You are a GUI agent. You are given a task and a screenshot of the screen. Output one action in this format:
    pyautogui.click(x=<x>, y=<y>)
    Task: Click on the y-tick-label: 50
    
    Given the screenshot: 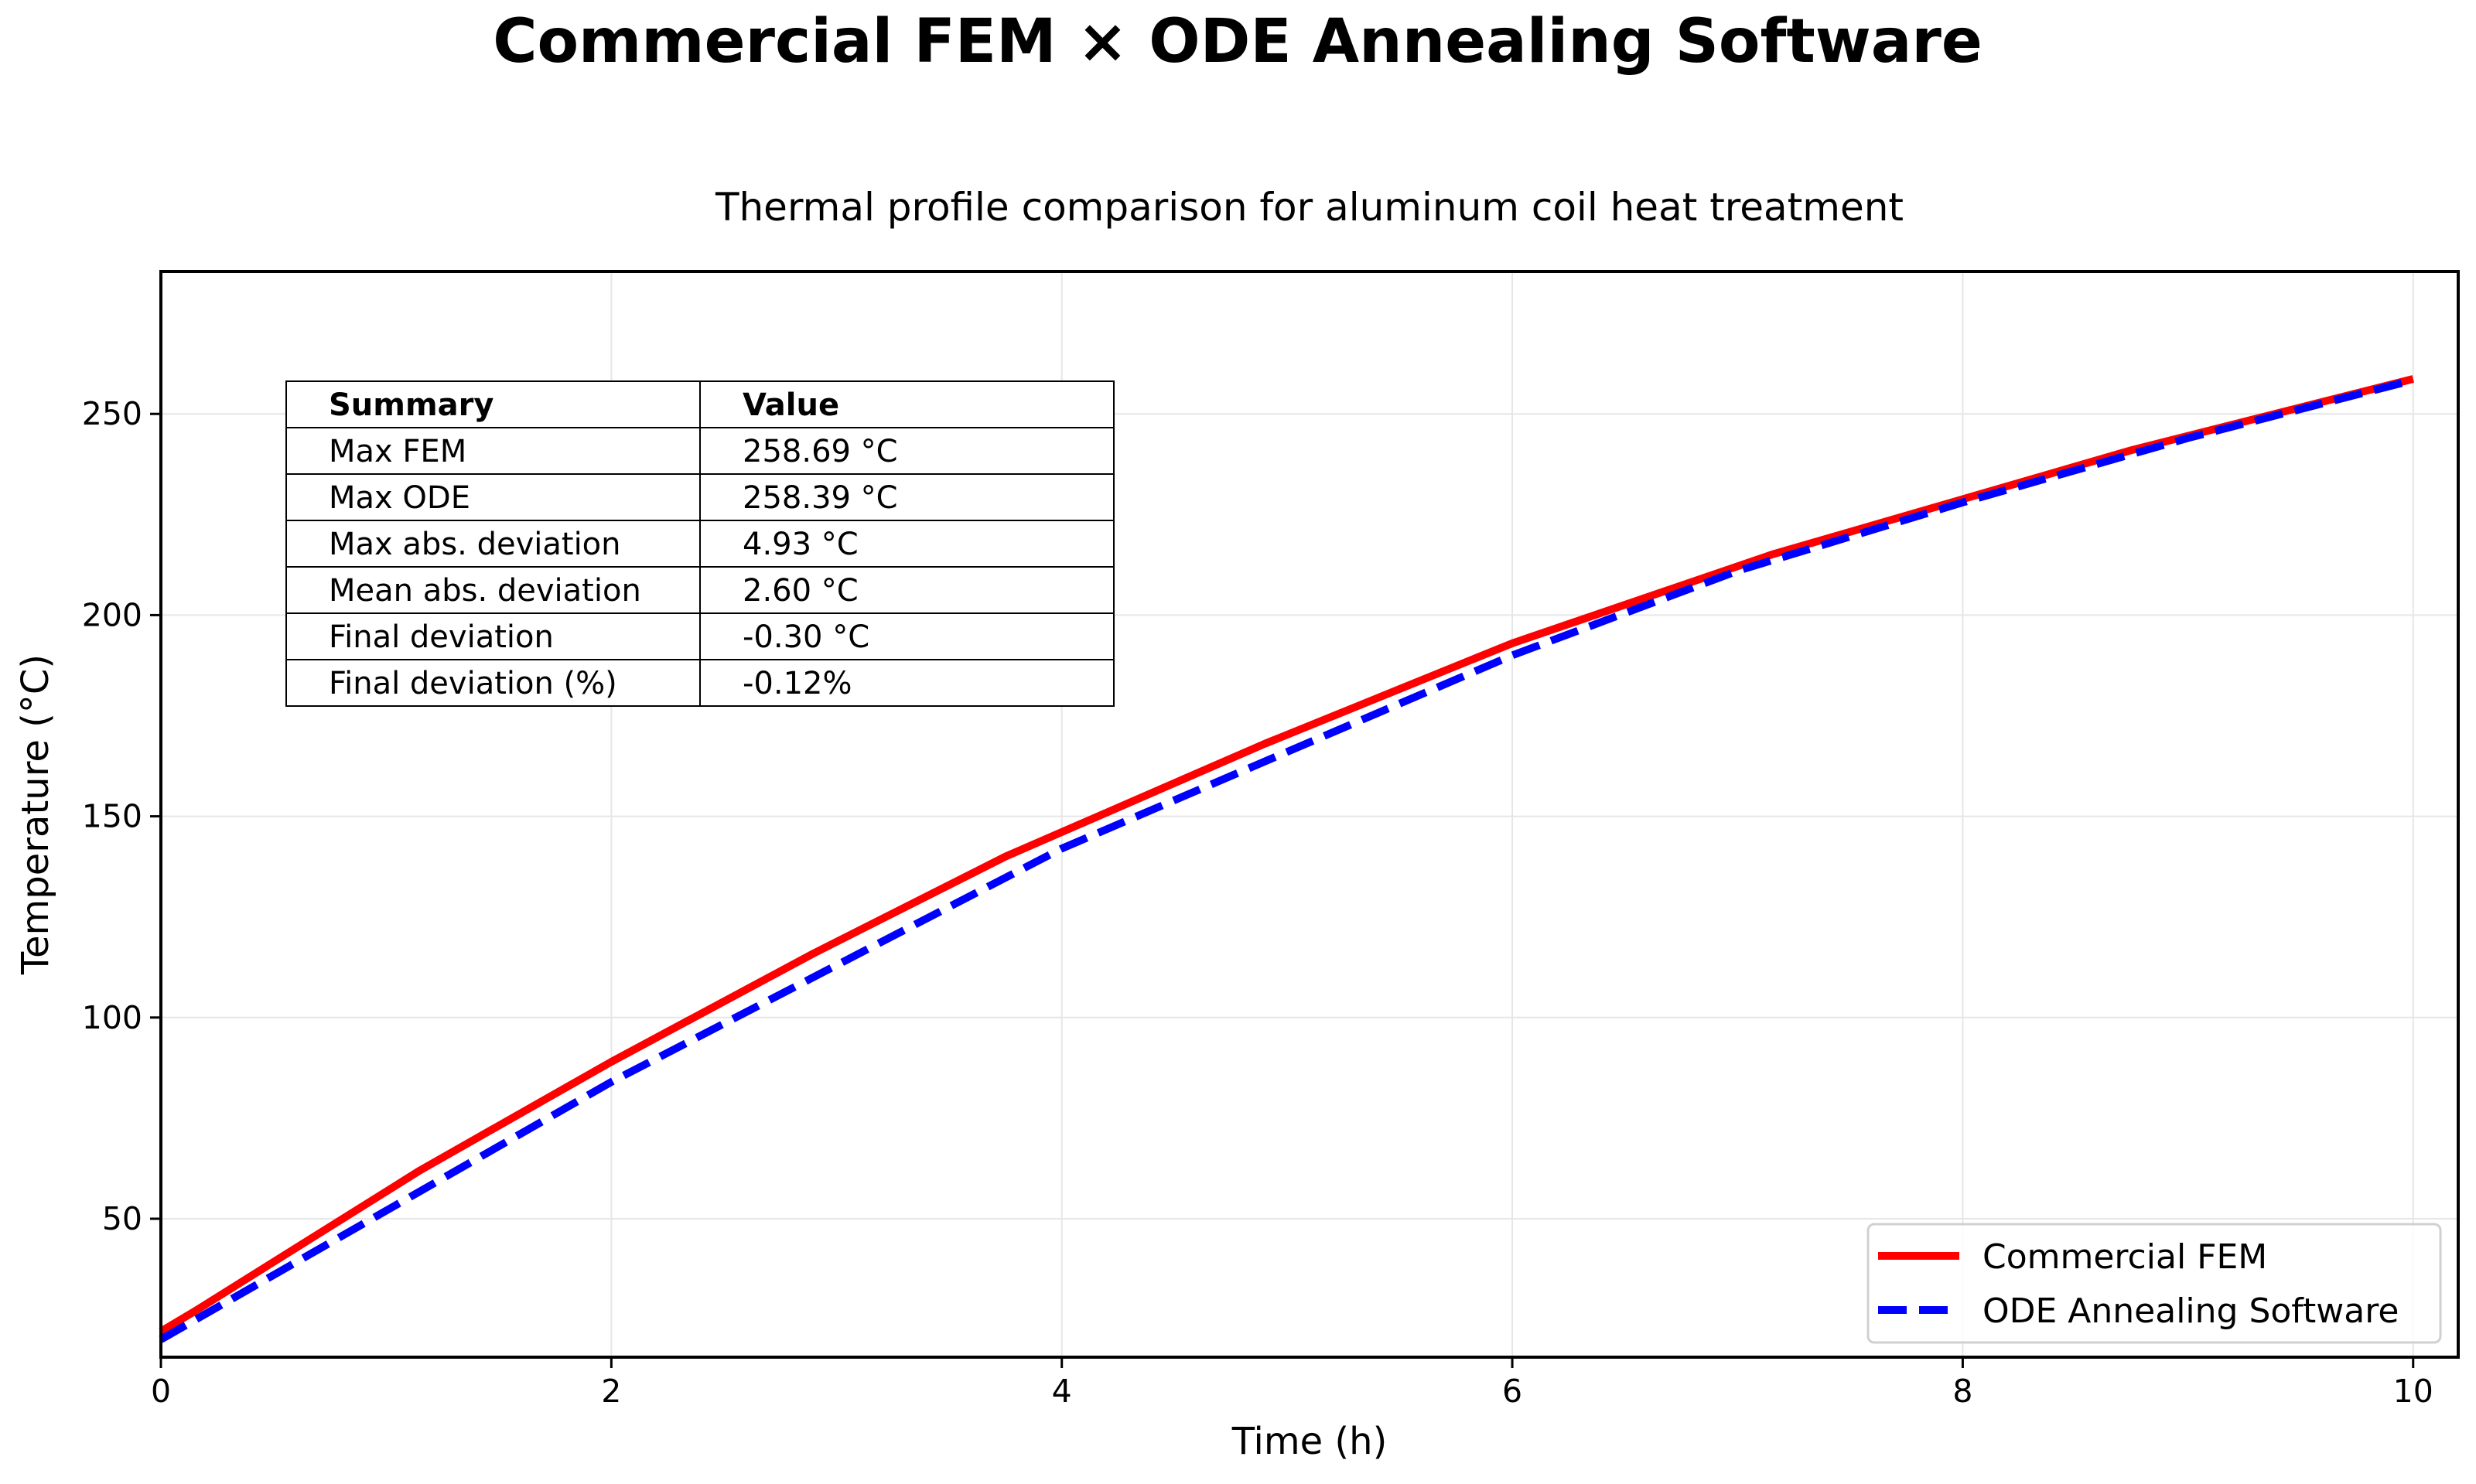 What is the action you would take?
    pyautogui.click(x=122, y=1218)
    